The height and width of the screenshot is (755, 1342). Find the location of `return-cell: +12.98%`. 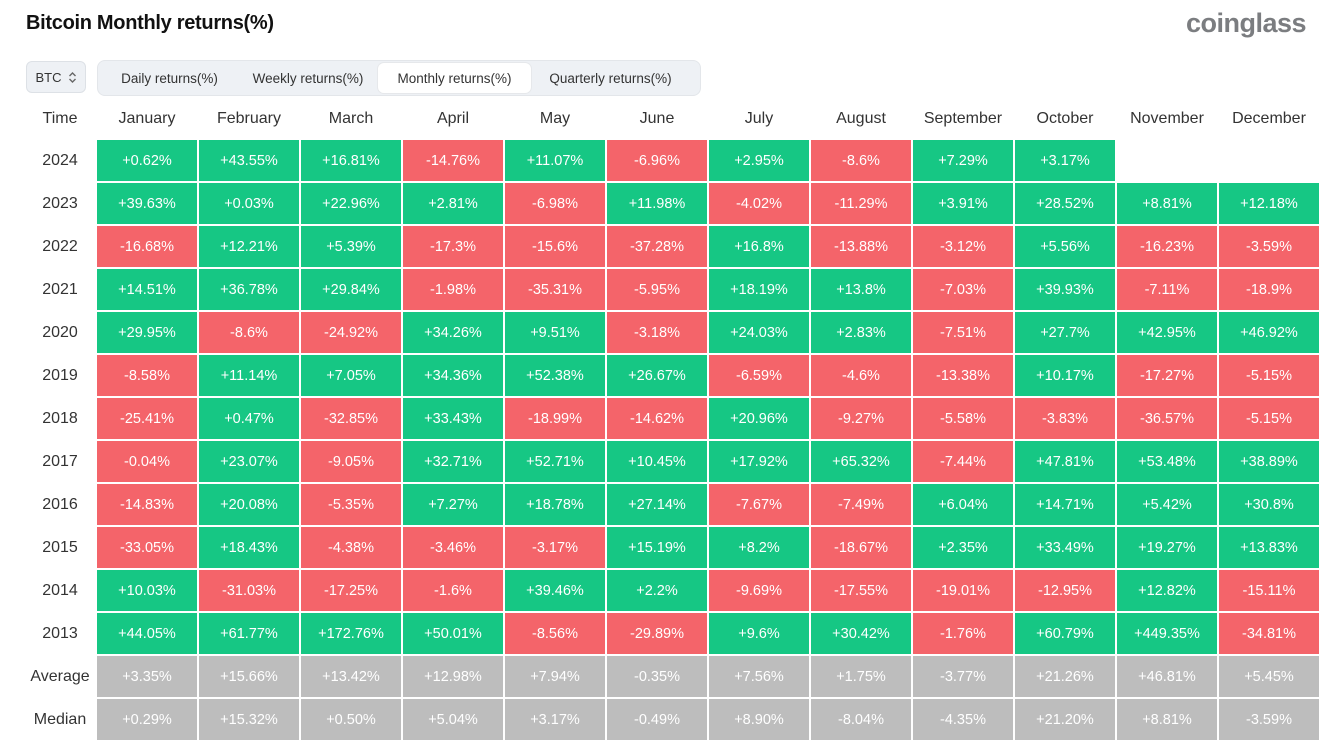

return-cell: +12.98% is located at coordinates (453, 676).